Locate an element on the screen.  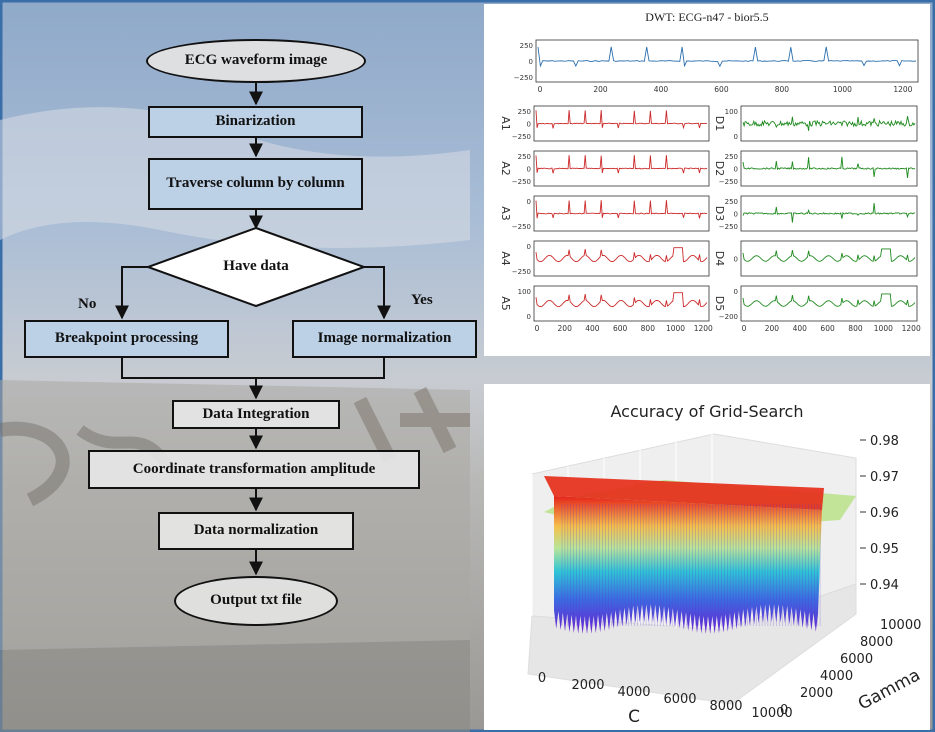
grid-xlabel: C is located at coordinates (634, 717).